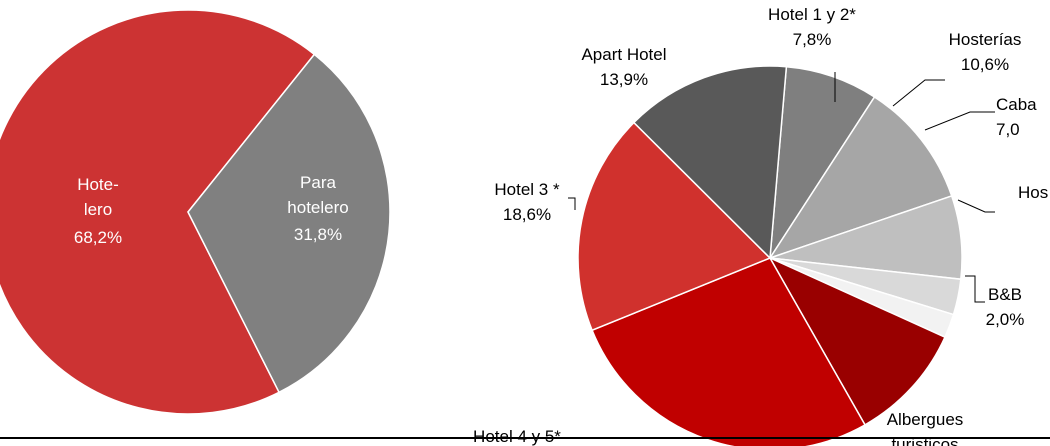 The height and width of the screenshot is (446, 1050). Describe the element at coordinates (623, 54) in the screenshot. I see `slice-label: Apart Hotel` at that location.